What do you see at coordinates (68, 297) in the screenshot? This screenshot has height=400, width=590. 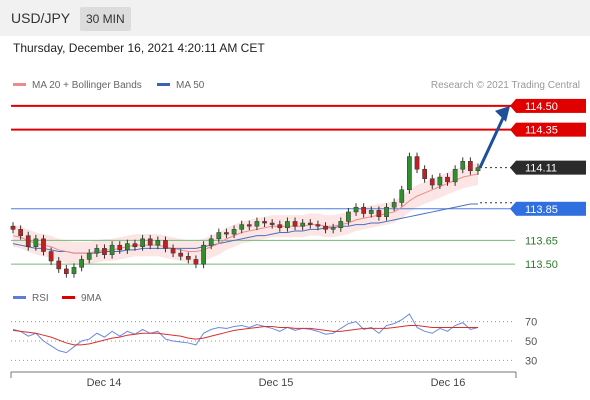 I see `rsi-ma-swatch` at bounding box center [68, 297].